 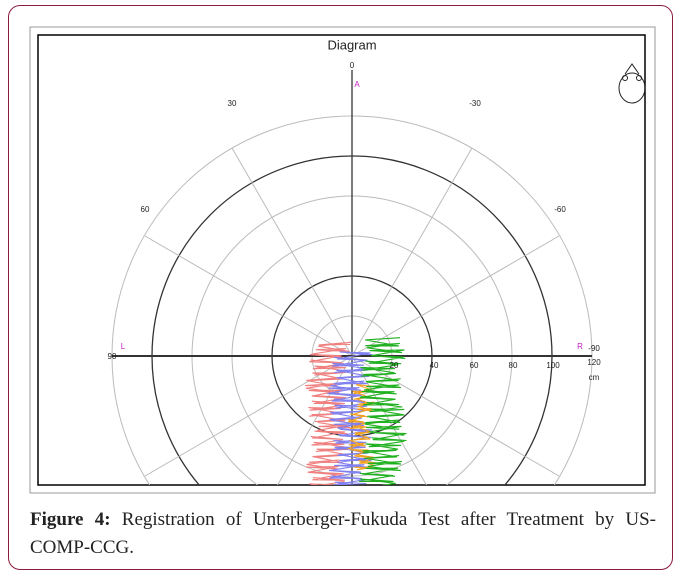 What do you see at coordinates (475, 103) in the screenshot?
I see `angle-label: -30` at bounding box center [475, 103].